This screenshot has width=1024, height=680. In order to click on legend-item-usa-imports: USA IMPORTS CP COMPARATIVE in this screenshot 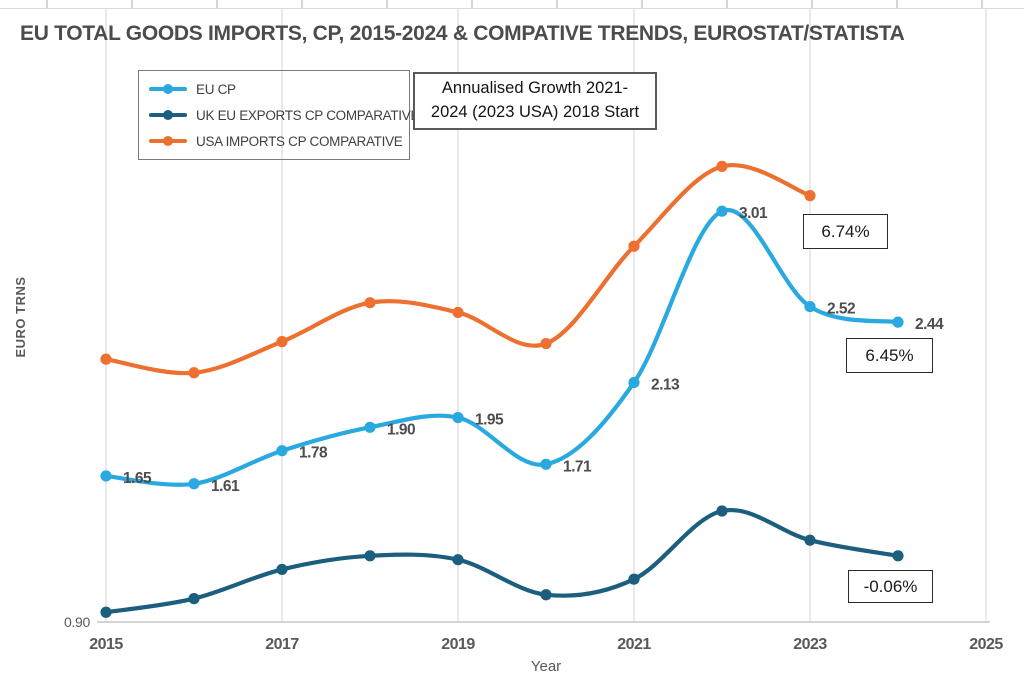, I will do `click(276, 141)`.